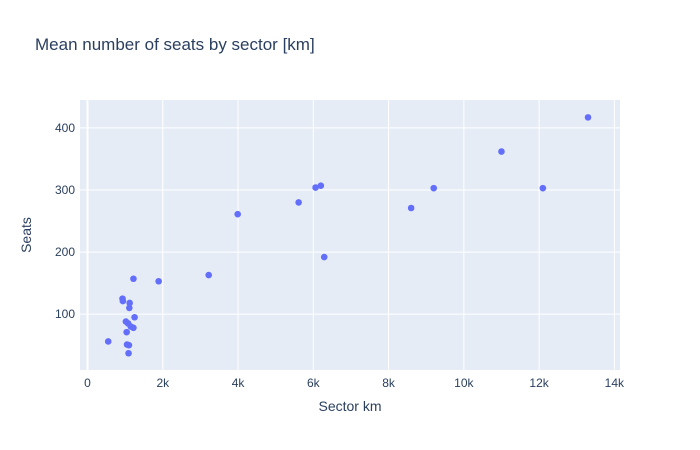 This screenshot has width=700, height=450. I want to click on chart-title: Mean number of seats by sector [km], so click(175, 44).